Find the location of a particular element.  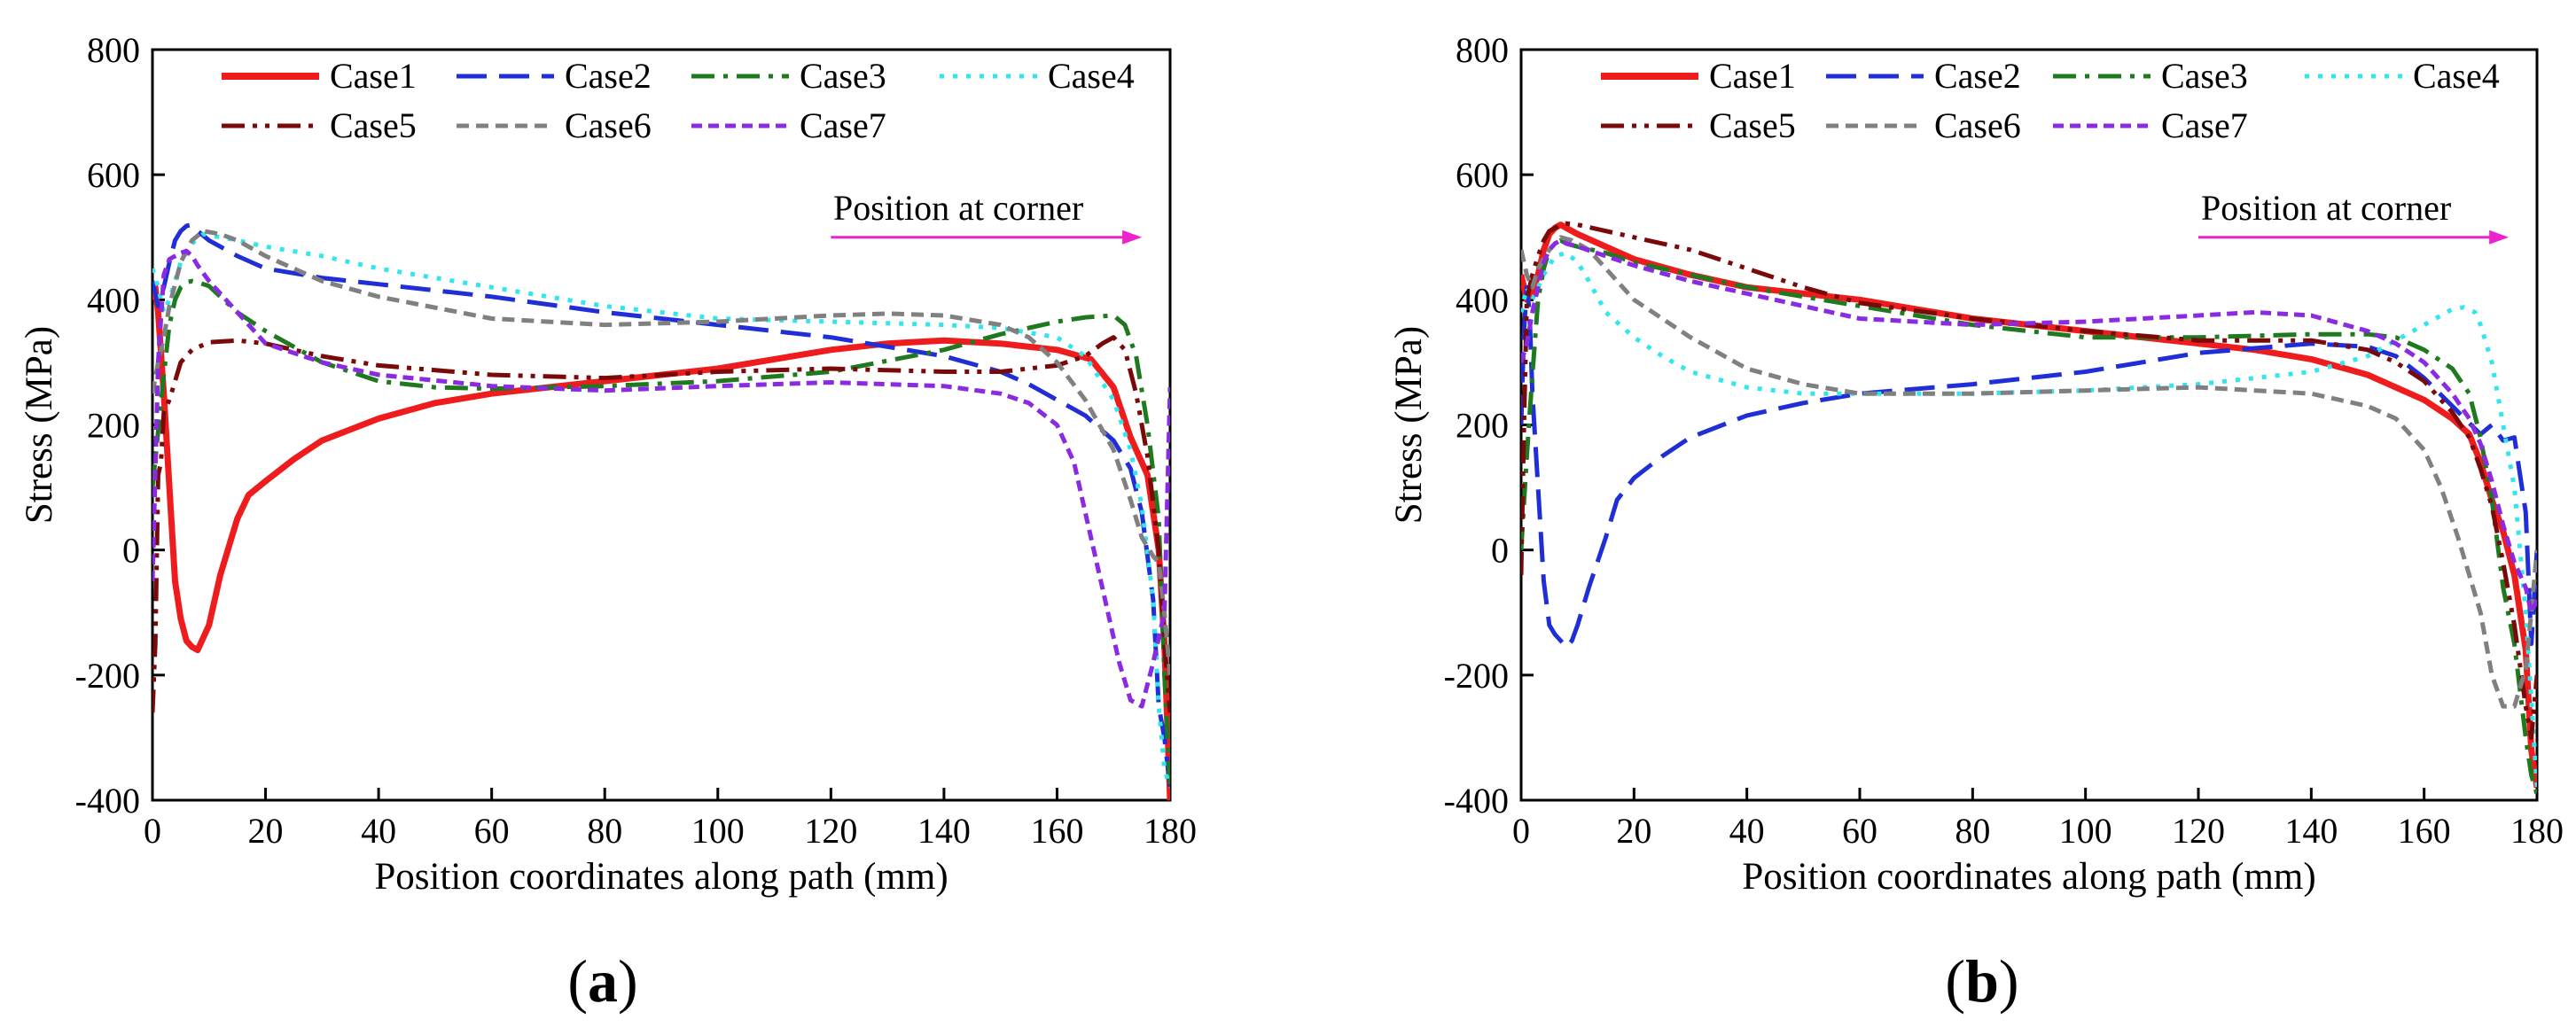

series-line-case2 is located at coordinates (2029, 467).